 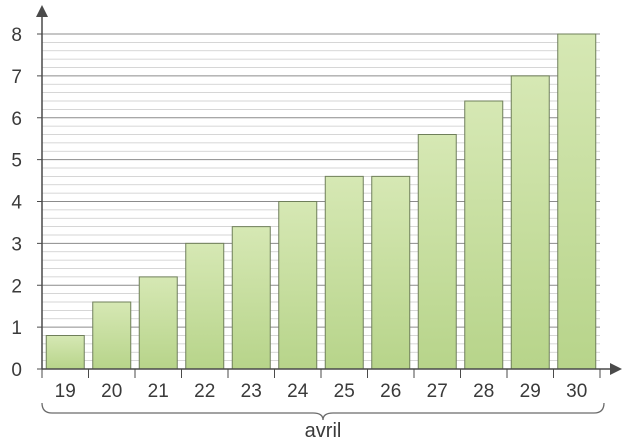 What do you see at coordinates (321, 391) in the screenshot?
I see `x-tick-labels: 19 20 21 22 23 24 25 26 27 28 29 30` at bounding box center [321, 391].